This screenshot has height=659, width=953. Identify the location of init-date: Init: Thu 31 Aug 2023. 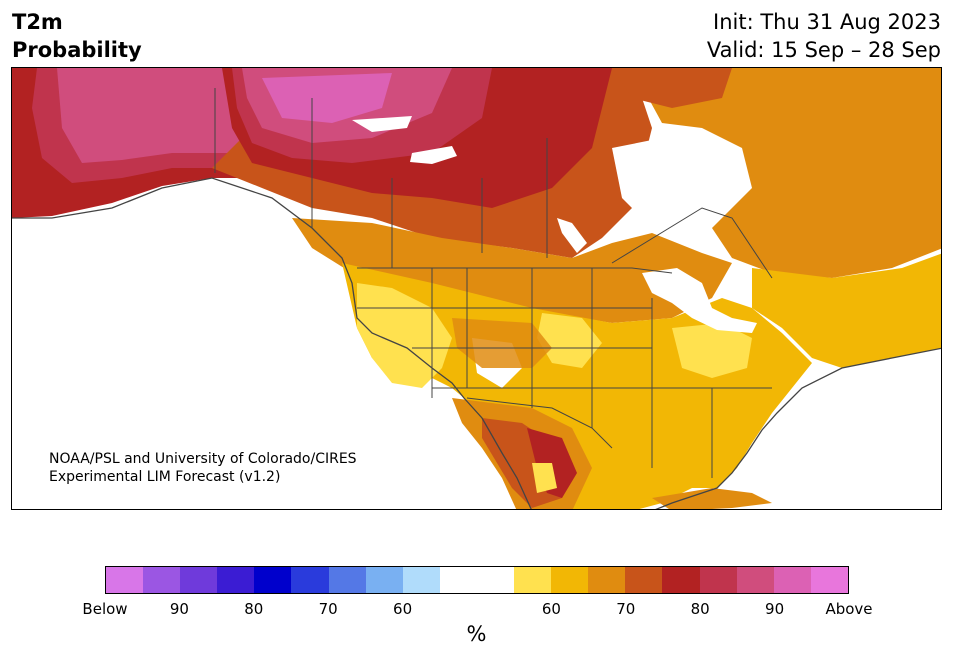
(827, 22).